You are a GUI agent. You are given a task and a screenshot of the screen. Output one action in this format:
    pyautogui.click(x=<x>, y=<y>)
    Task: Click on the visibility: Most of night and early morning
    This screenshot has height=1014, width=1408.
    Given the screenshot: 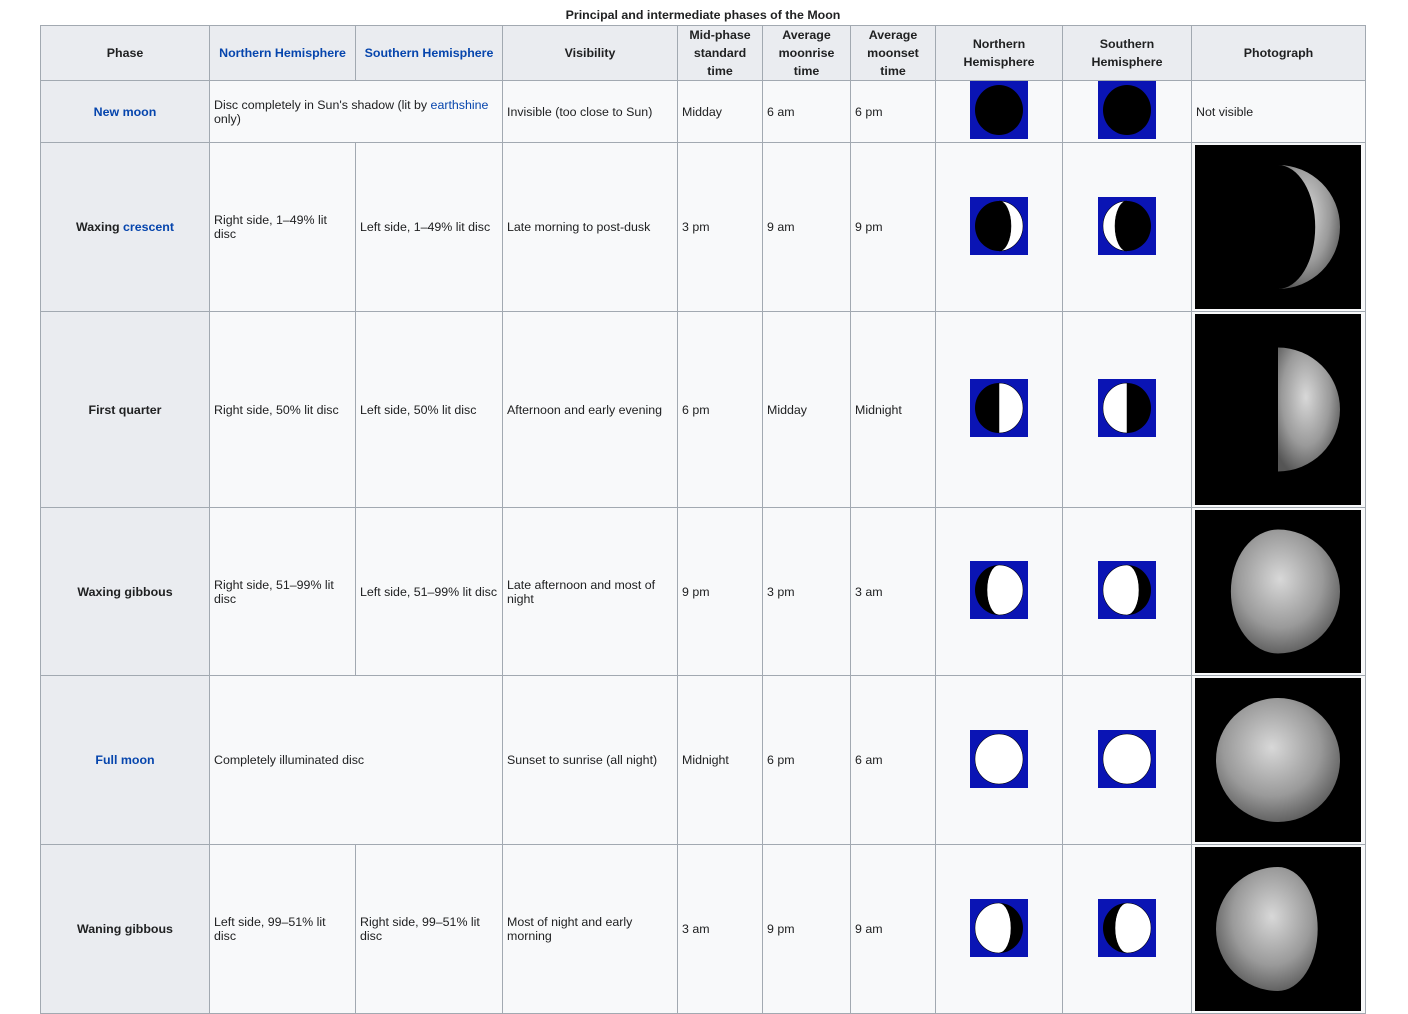 What is the action you would take?
    pyautogui.click(x=590, y=929)
    